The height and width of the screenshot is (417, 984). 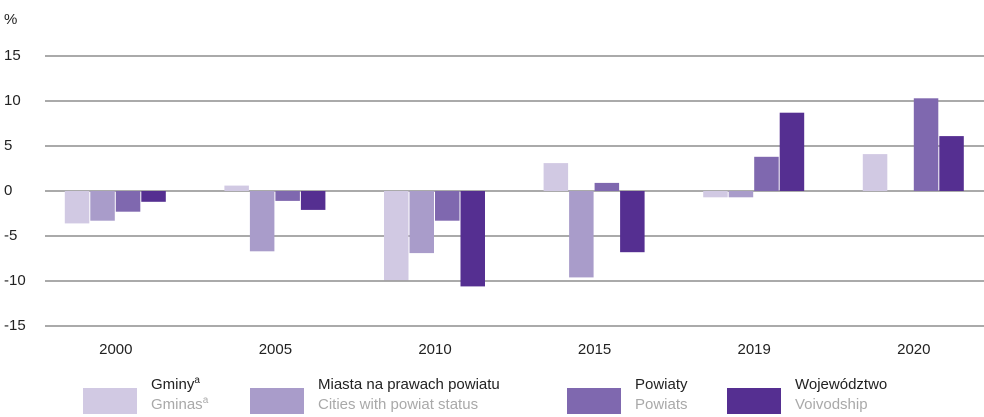 I want to click on legend-name-en: Powiats, so click(x=661, y=404).